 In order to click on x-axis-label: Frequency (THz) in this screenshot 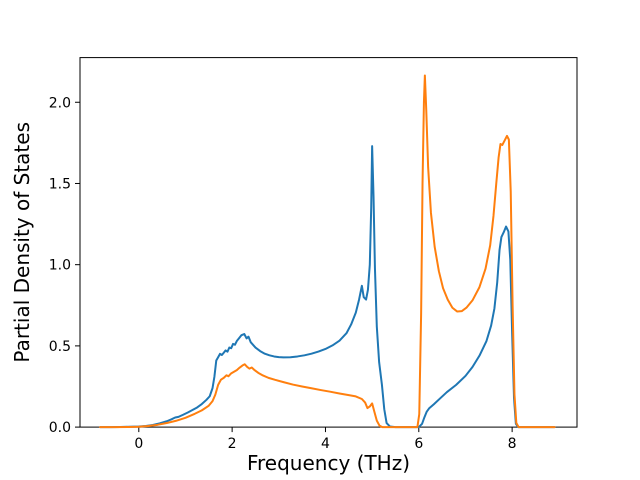, I will do `click(328, 463)`.